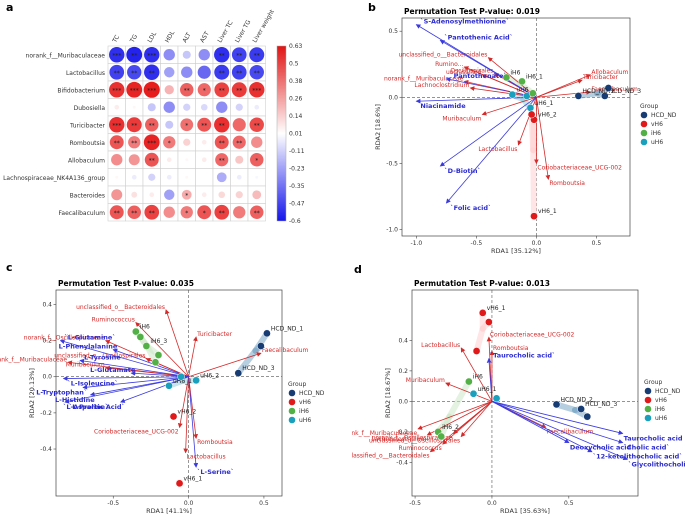 This screenshot has width=685, height=528. What do you see at coordinates (443, 106) in the screenshot?
I see `blue-vector-label: Niacinamide` at bounding box center [443, 106].